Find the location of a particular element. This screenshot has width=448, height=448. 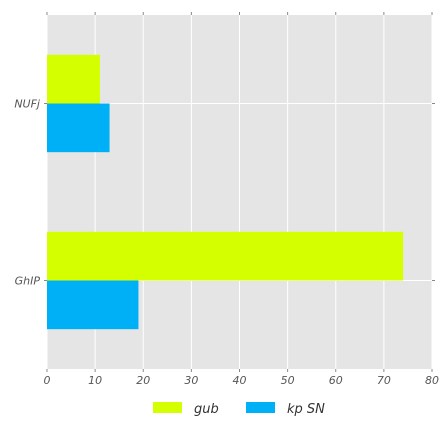

legend: gub kp SN is located at coordinates (239, 409).